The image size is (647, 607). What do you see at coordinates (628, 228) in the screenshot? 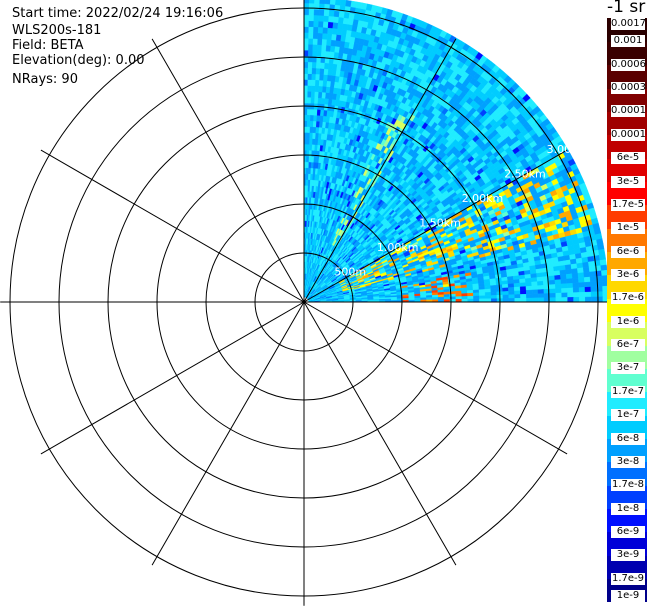
I see `colorbar-tick-label: 1e-5` at bounding box center [628, 228].